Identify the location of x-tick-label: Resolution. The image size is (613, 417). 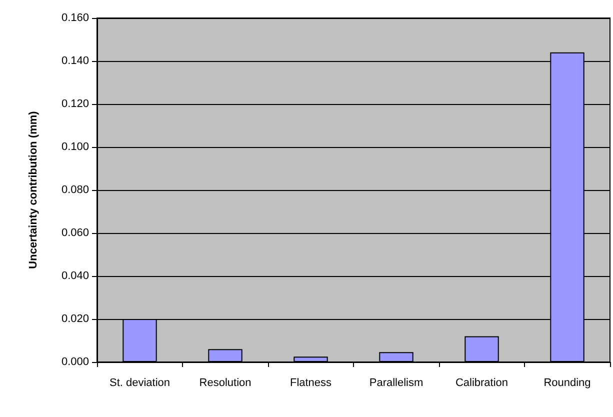
(225, 383).